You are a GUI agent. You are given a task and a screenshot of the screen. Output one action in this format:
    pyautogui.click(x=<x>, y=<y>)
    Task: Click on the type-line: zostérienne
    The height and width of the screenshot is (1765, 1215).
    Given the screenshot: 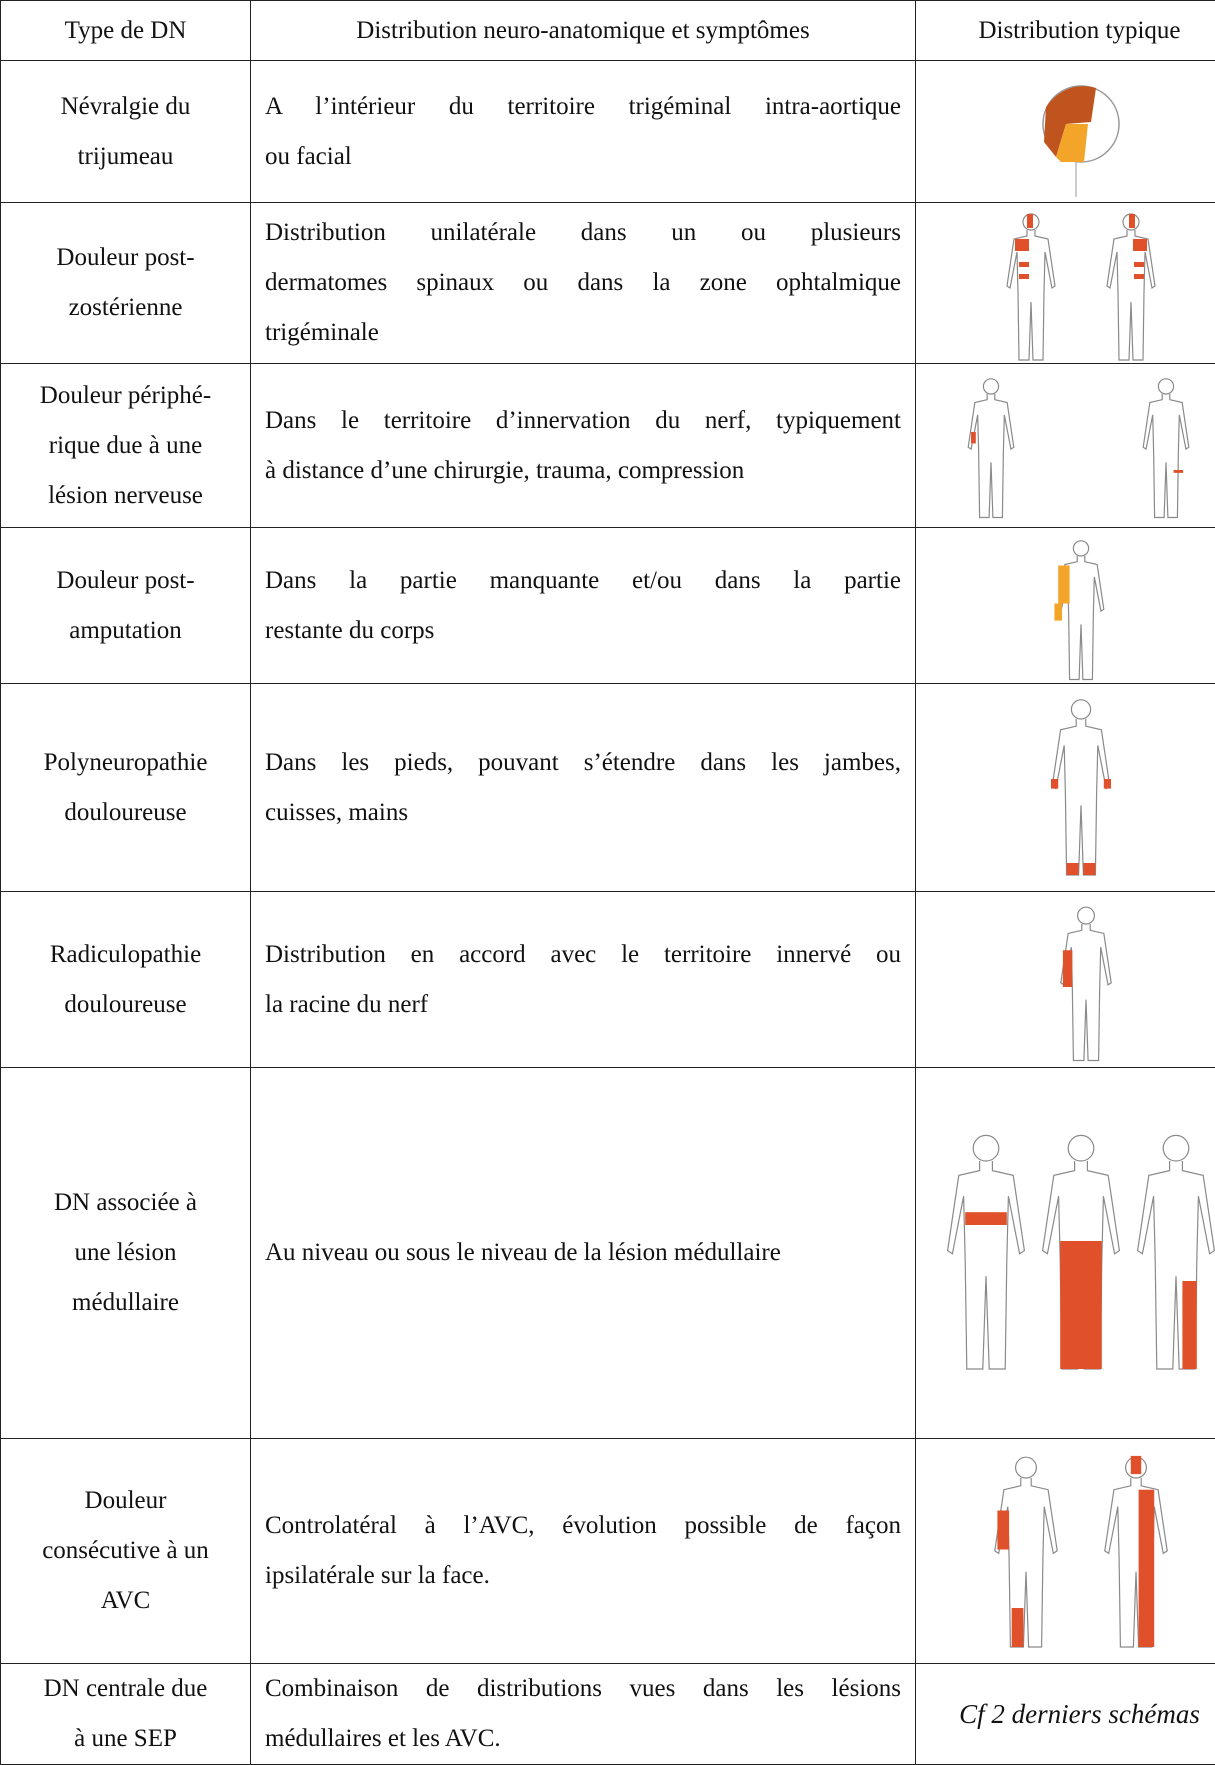 What is the action you would take?
    pyautogui.click(x=125, y=308)
    